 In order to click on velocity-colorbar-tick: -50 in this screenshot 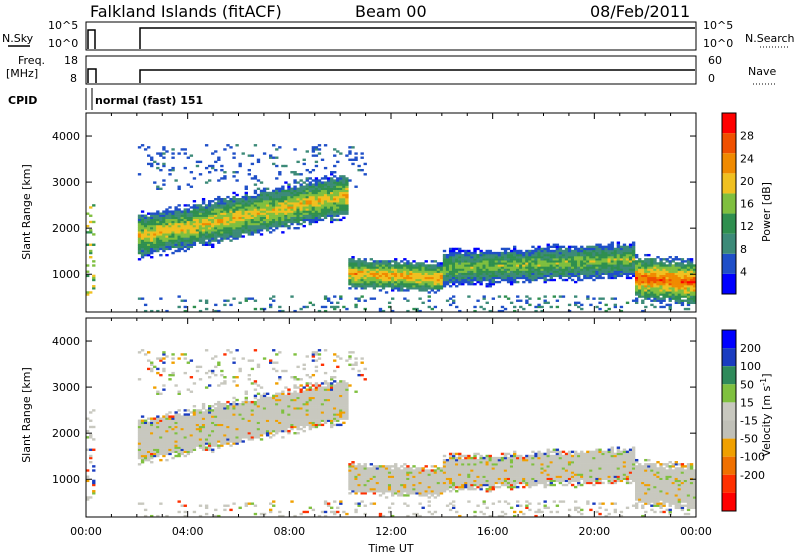, I will do `click(749, 439)`.